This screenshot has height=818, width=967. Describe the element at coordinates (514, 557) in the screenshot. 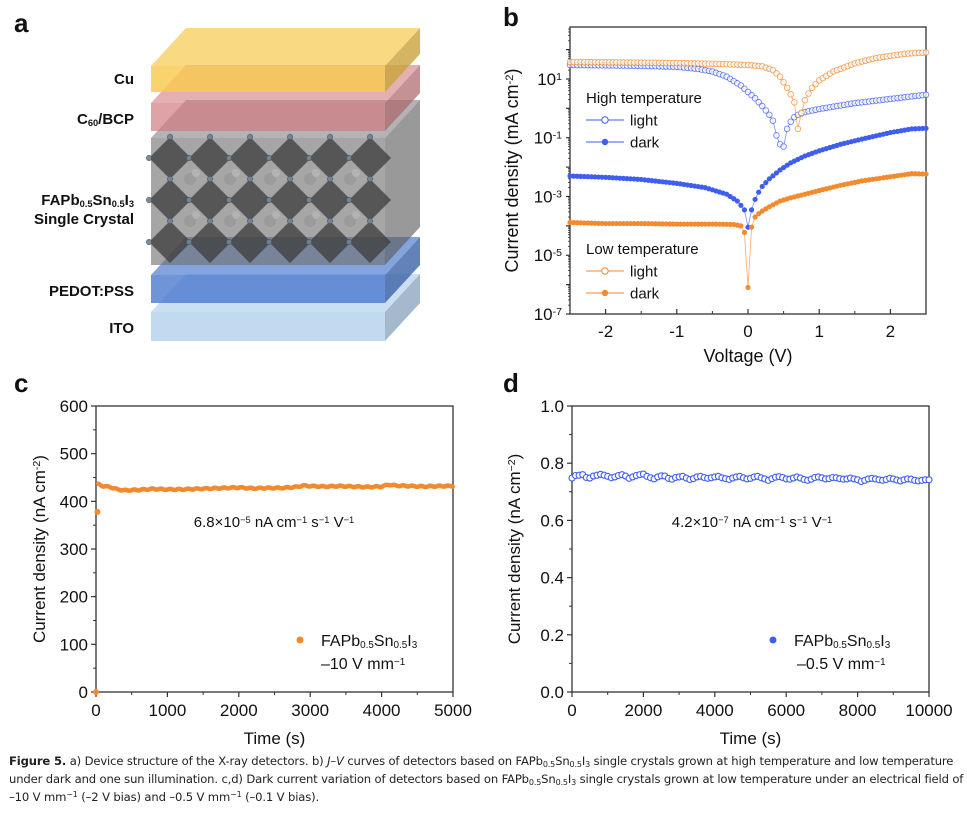

I see `text-segment: Current density (nA cm` at that location.